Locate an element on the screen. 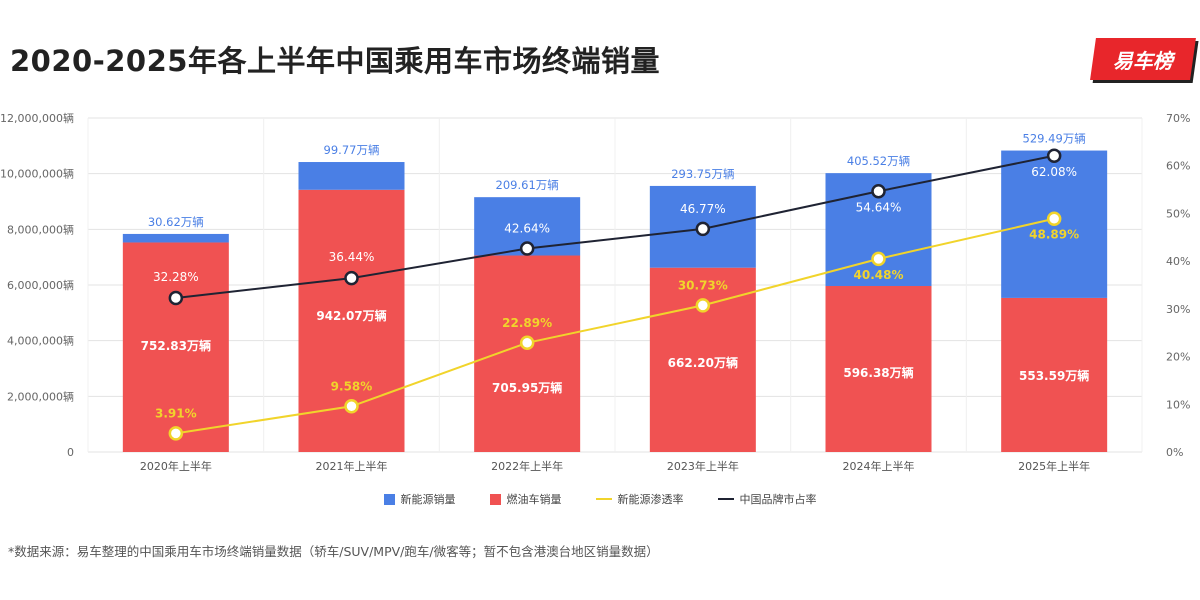 Image resolution: width=1200 pixels, height=600 pixels. legend-swatch-penetration is located at coordinates (603, 499).